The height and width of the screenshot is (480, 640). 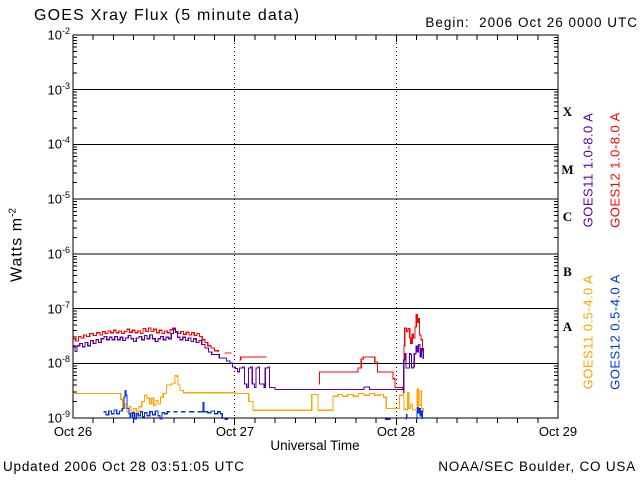 I want to click on x-tick-label: Oct 29, so click(x=558, y=431).